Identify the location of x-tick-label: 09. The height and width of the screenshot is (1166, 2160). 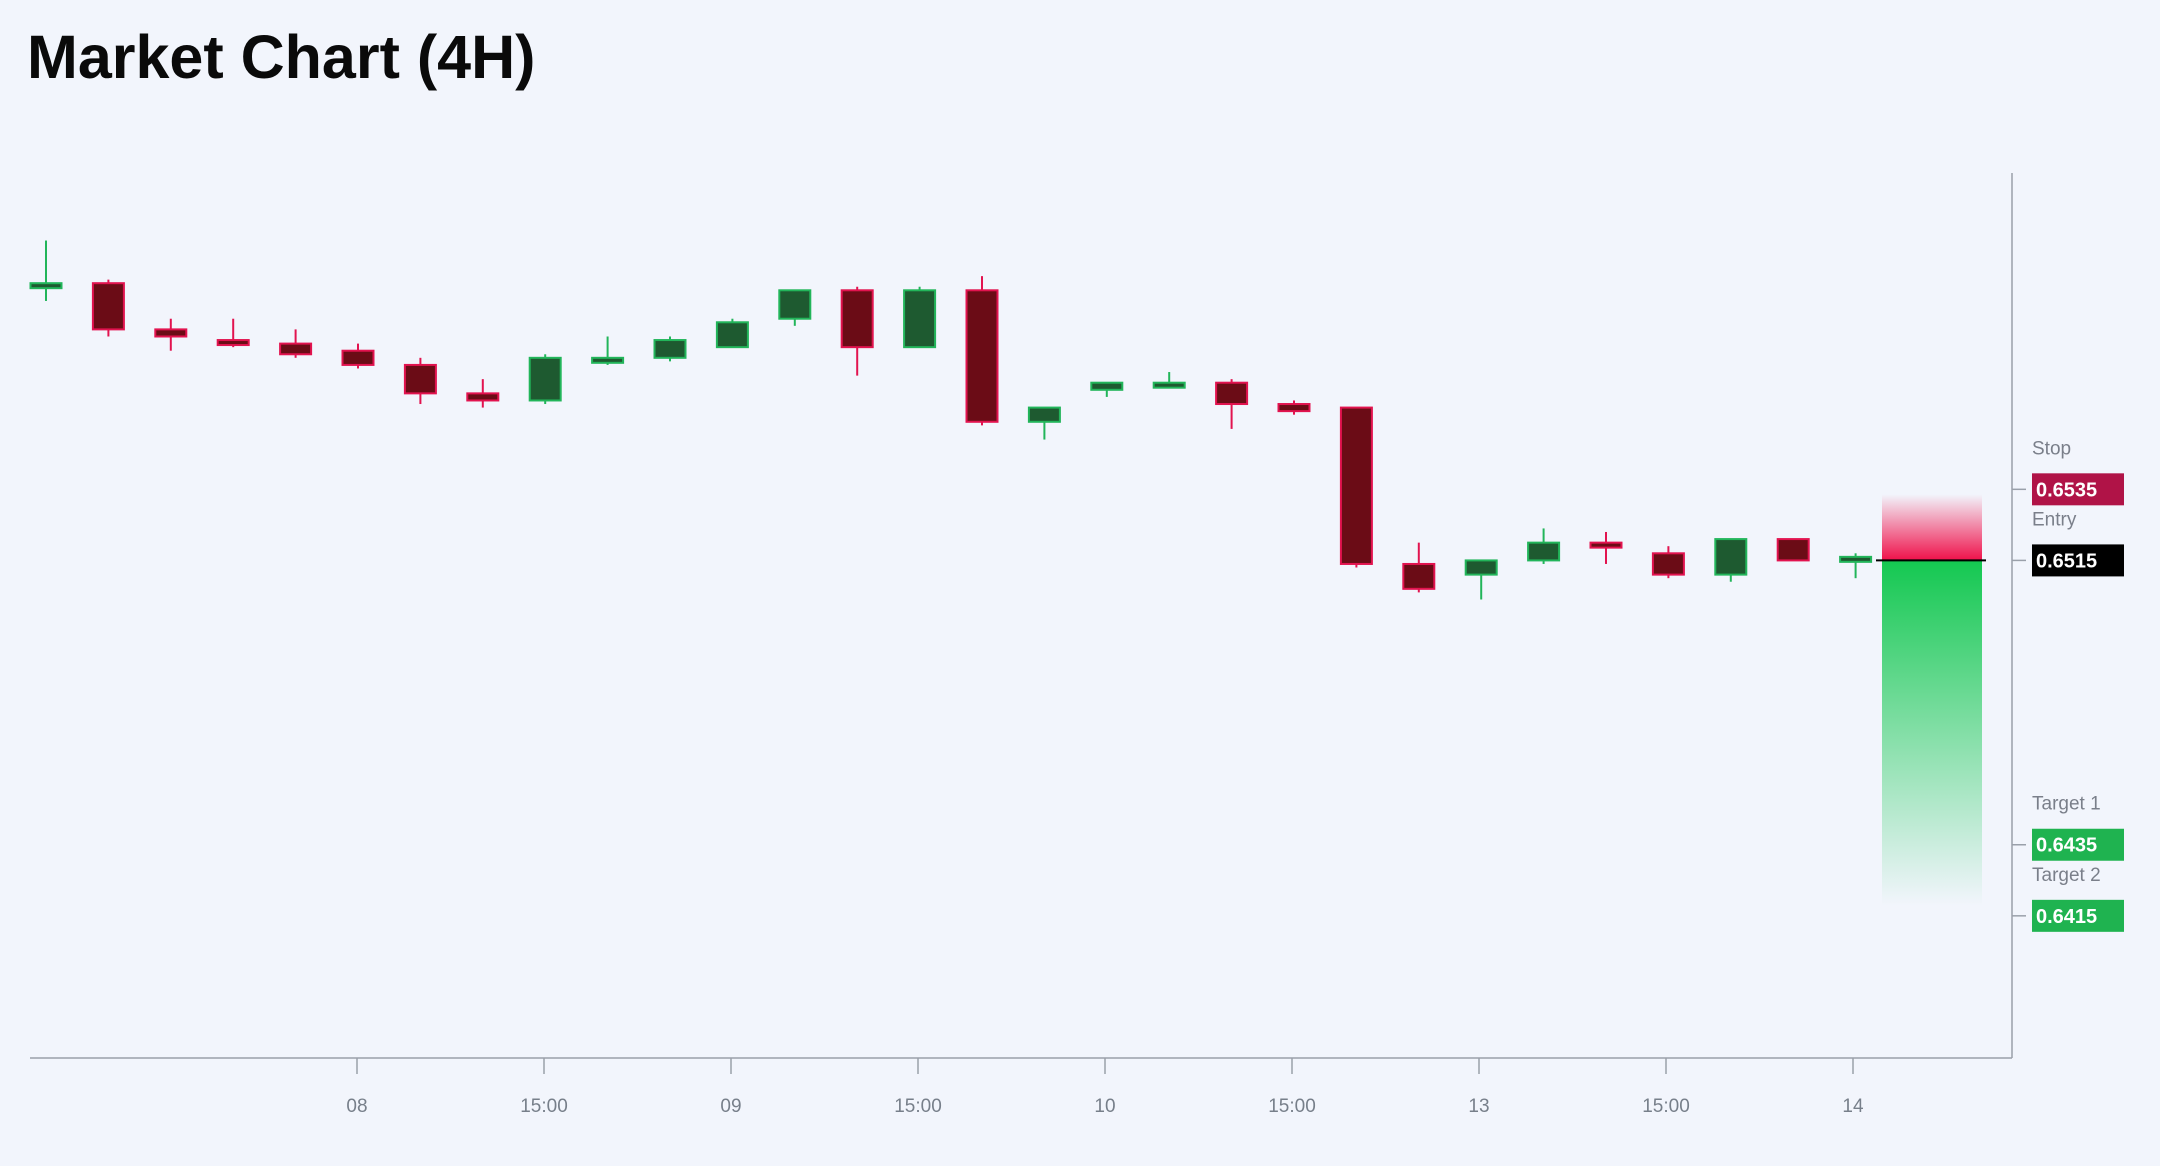
(730, 1106).